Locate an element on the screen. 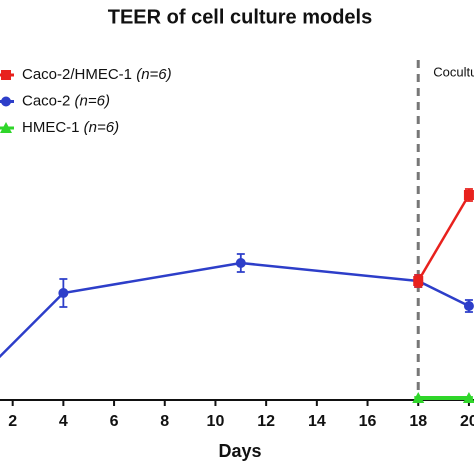 The width and height of the screenshot is (474, 474). x-tick-label: 16 is located at coordinates (368, 421).